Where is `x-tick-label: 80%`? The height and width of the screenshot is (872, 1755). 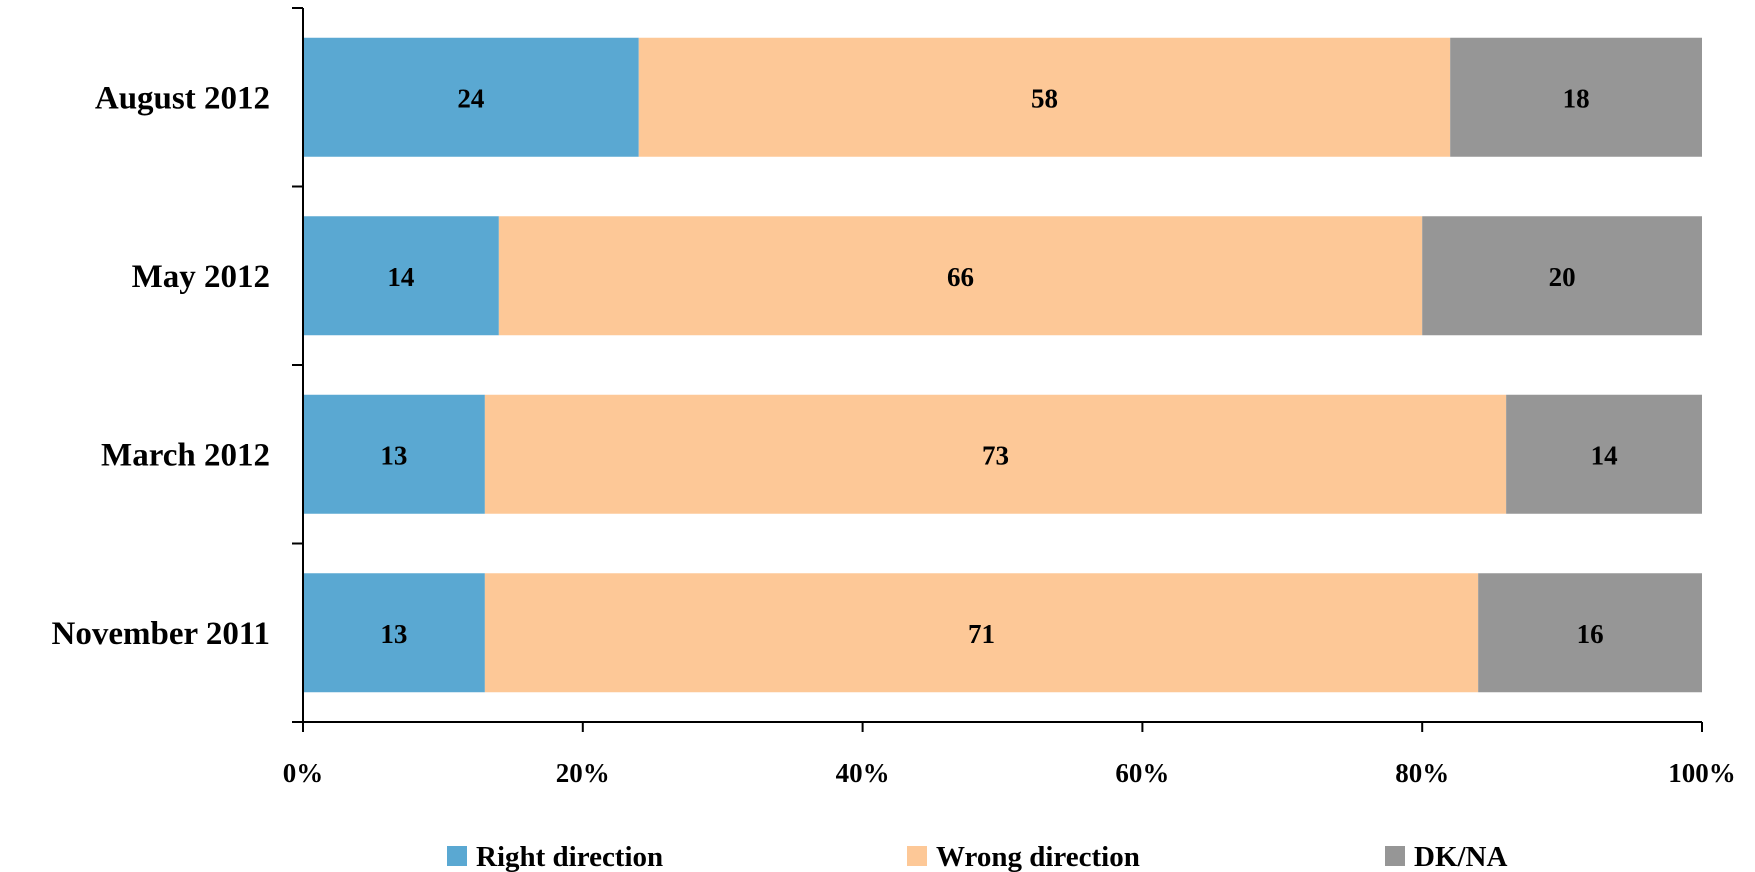 x-tick-label: 80% is located at coordinates (1422, 773).